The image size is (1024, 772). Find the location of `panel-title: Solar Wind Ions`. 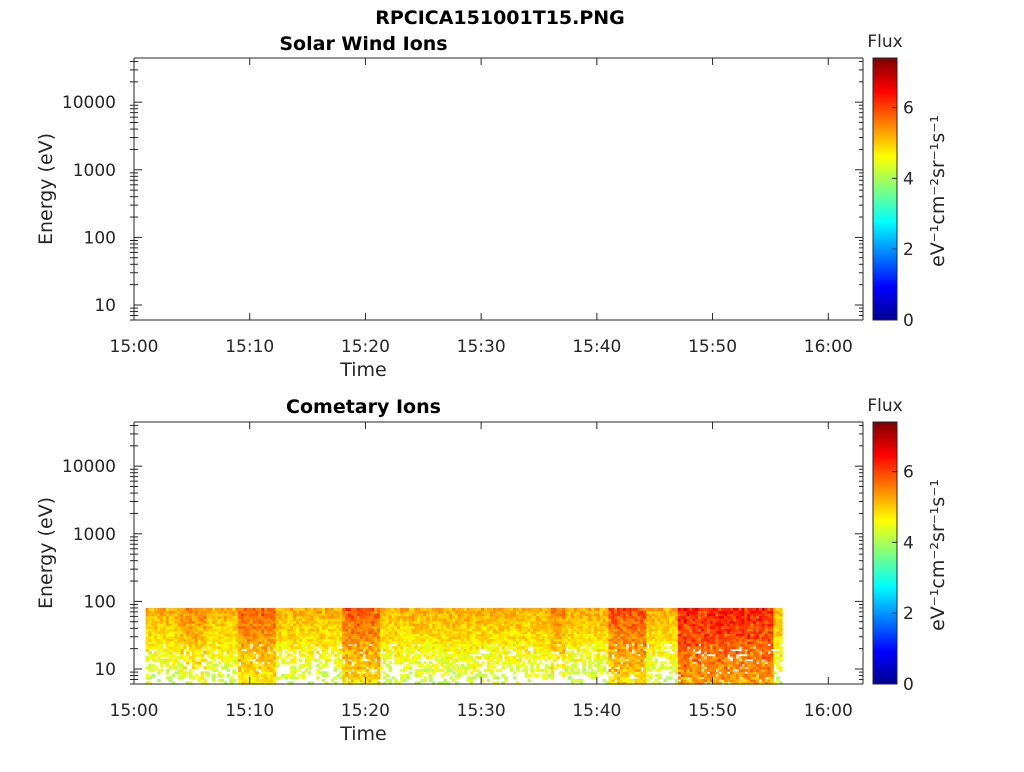

panel-title: Solar Wind Ions is located at coordinates (363, 44).